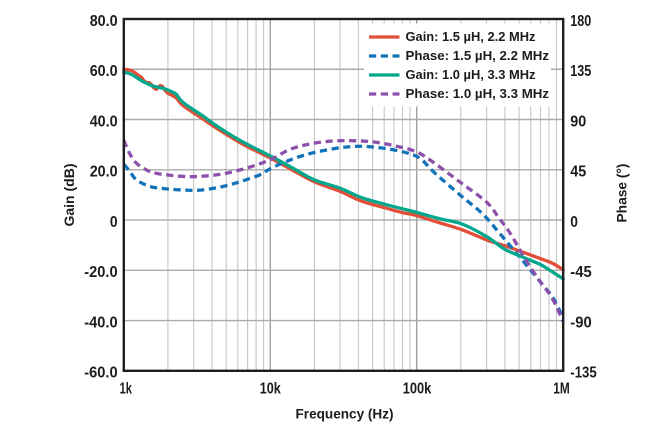 Image resolution: width=656 pixels, height=436 pixels. What do you see at coordinates (581, 272) in the screenshot?
I see `svg-text: -45` at bounding box center [581, 272].